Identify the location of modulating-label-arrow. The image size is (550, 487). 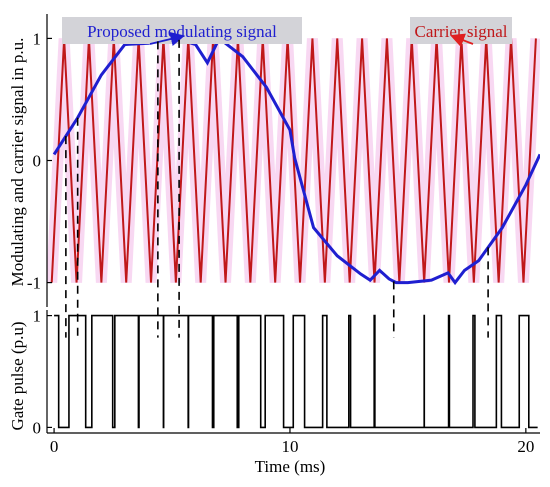
(167, 38).